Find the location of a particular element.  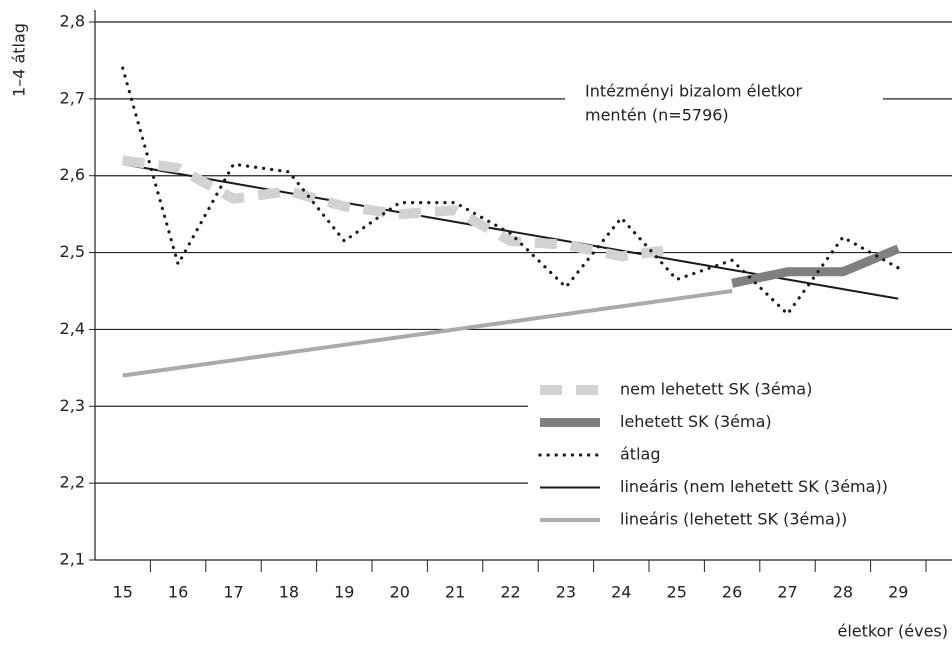

y-tick-label: 2,2 is located at coordinates (72, 482).